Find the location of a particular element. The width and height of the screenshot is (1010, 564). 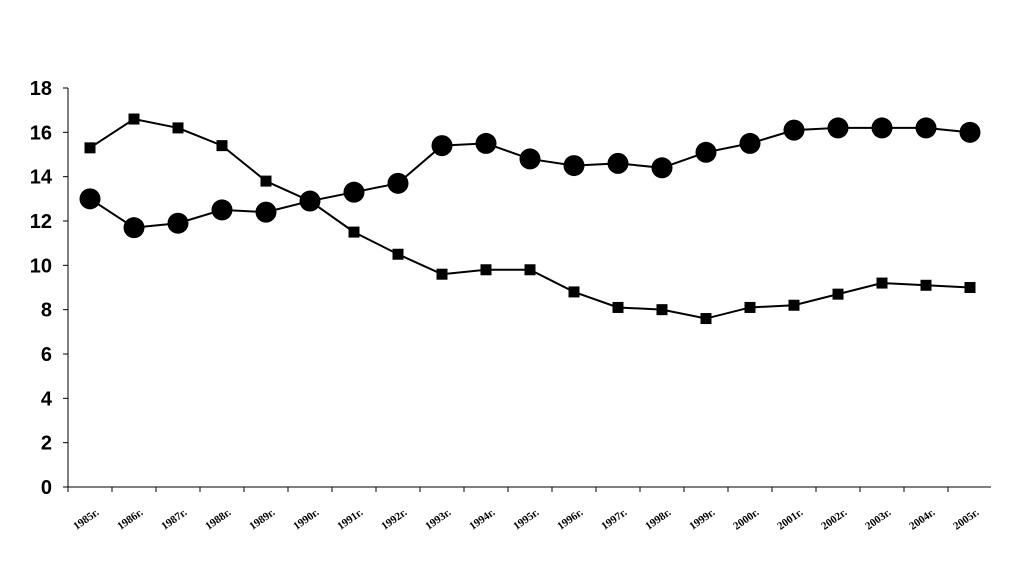

y-tick-label: 2 is located at coordinates (46, 444).